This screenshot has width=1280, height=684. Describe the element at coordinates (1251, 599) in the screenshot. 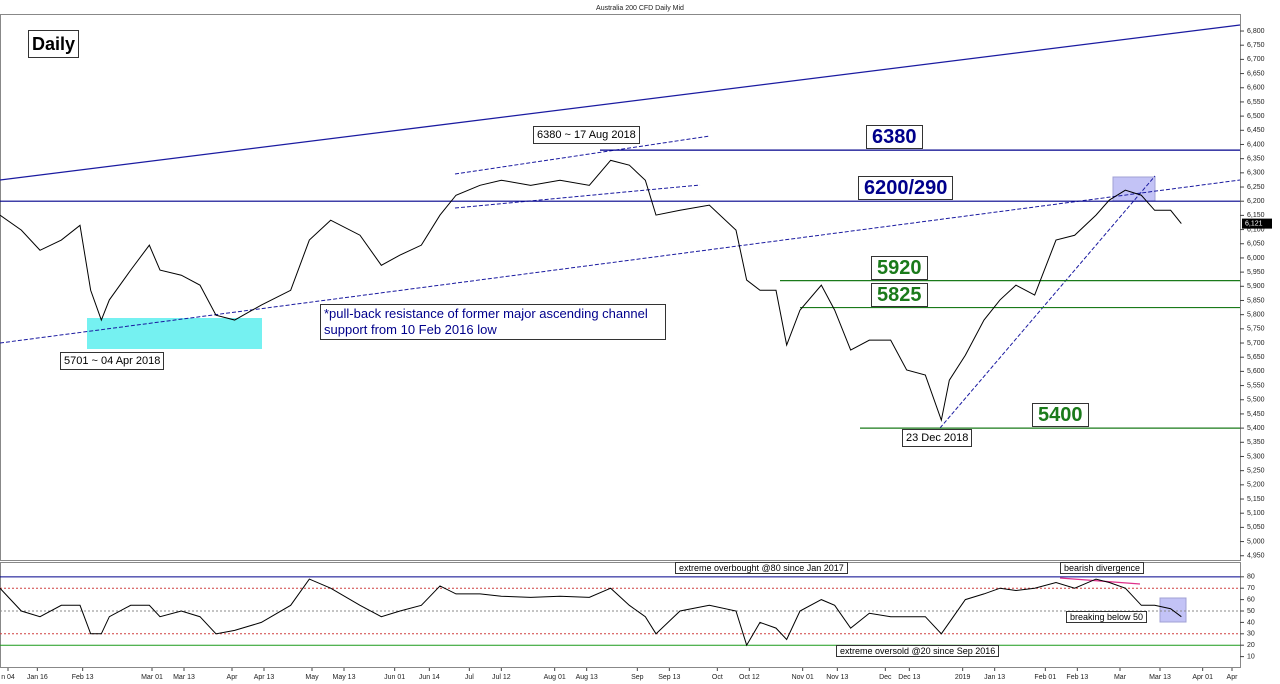

I see `y-tick-label: 60` at that location.